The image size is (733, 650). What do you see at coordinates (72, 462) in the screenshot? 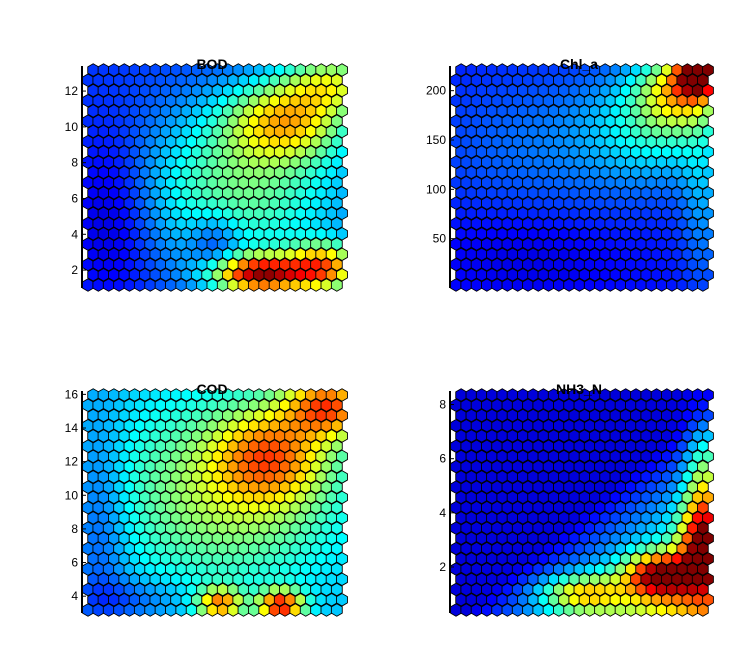
I see `cod-y-tick-label: 12` at bounding box center [72, 462].